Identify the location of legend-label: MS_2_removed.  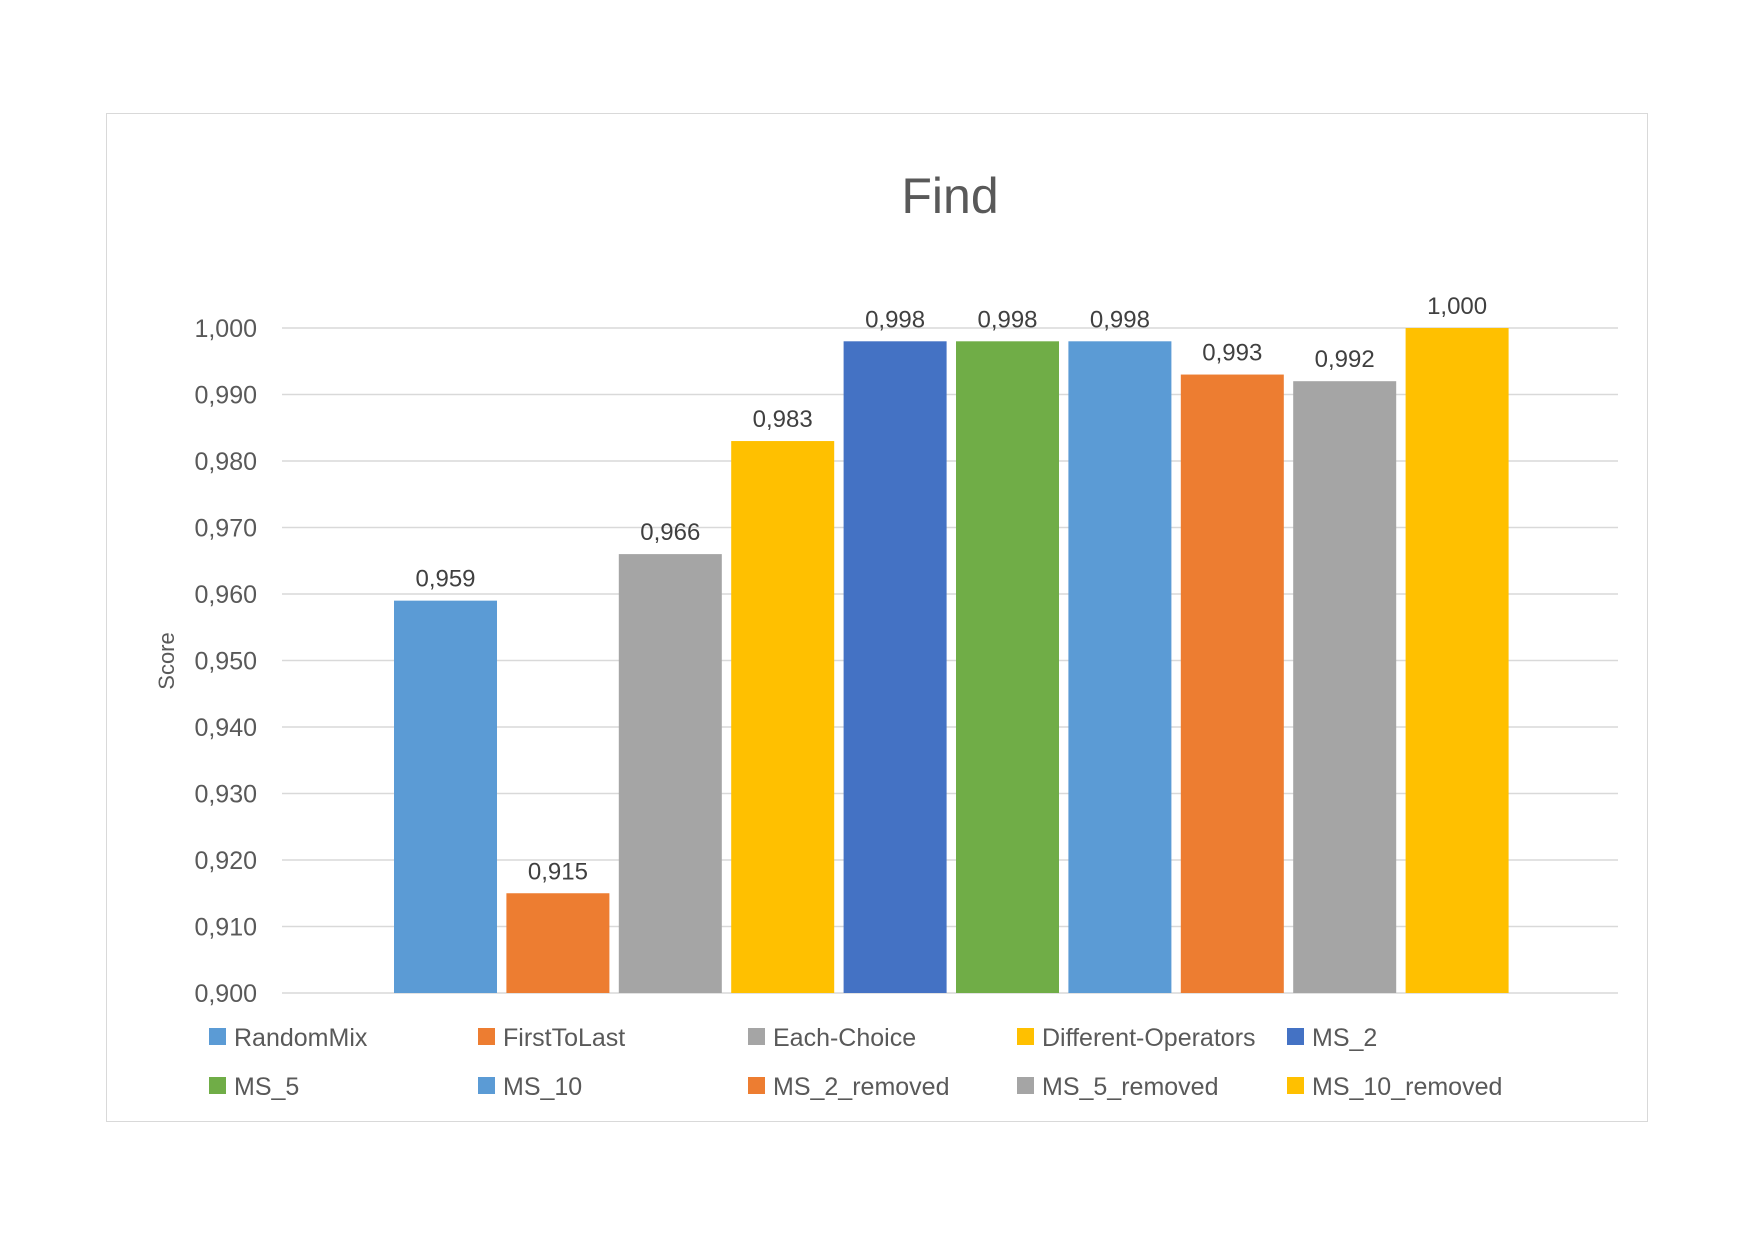
(861, 1087).